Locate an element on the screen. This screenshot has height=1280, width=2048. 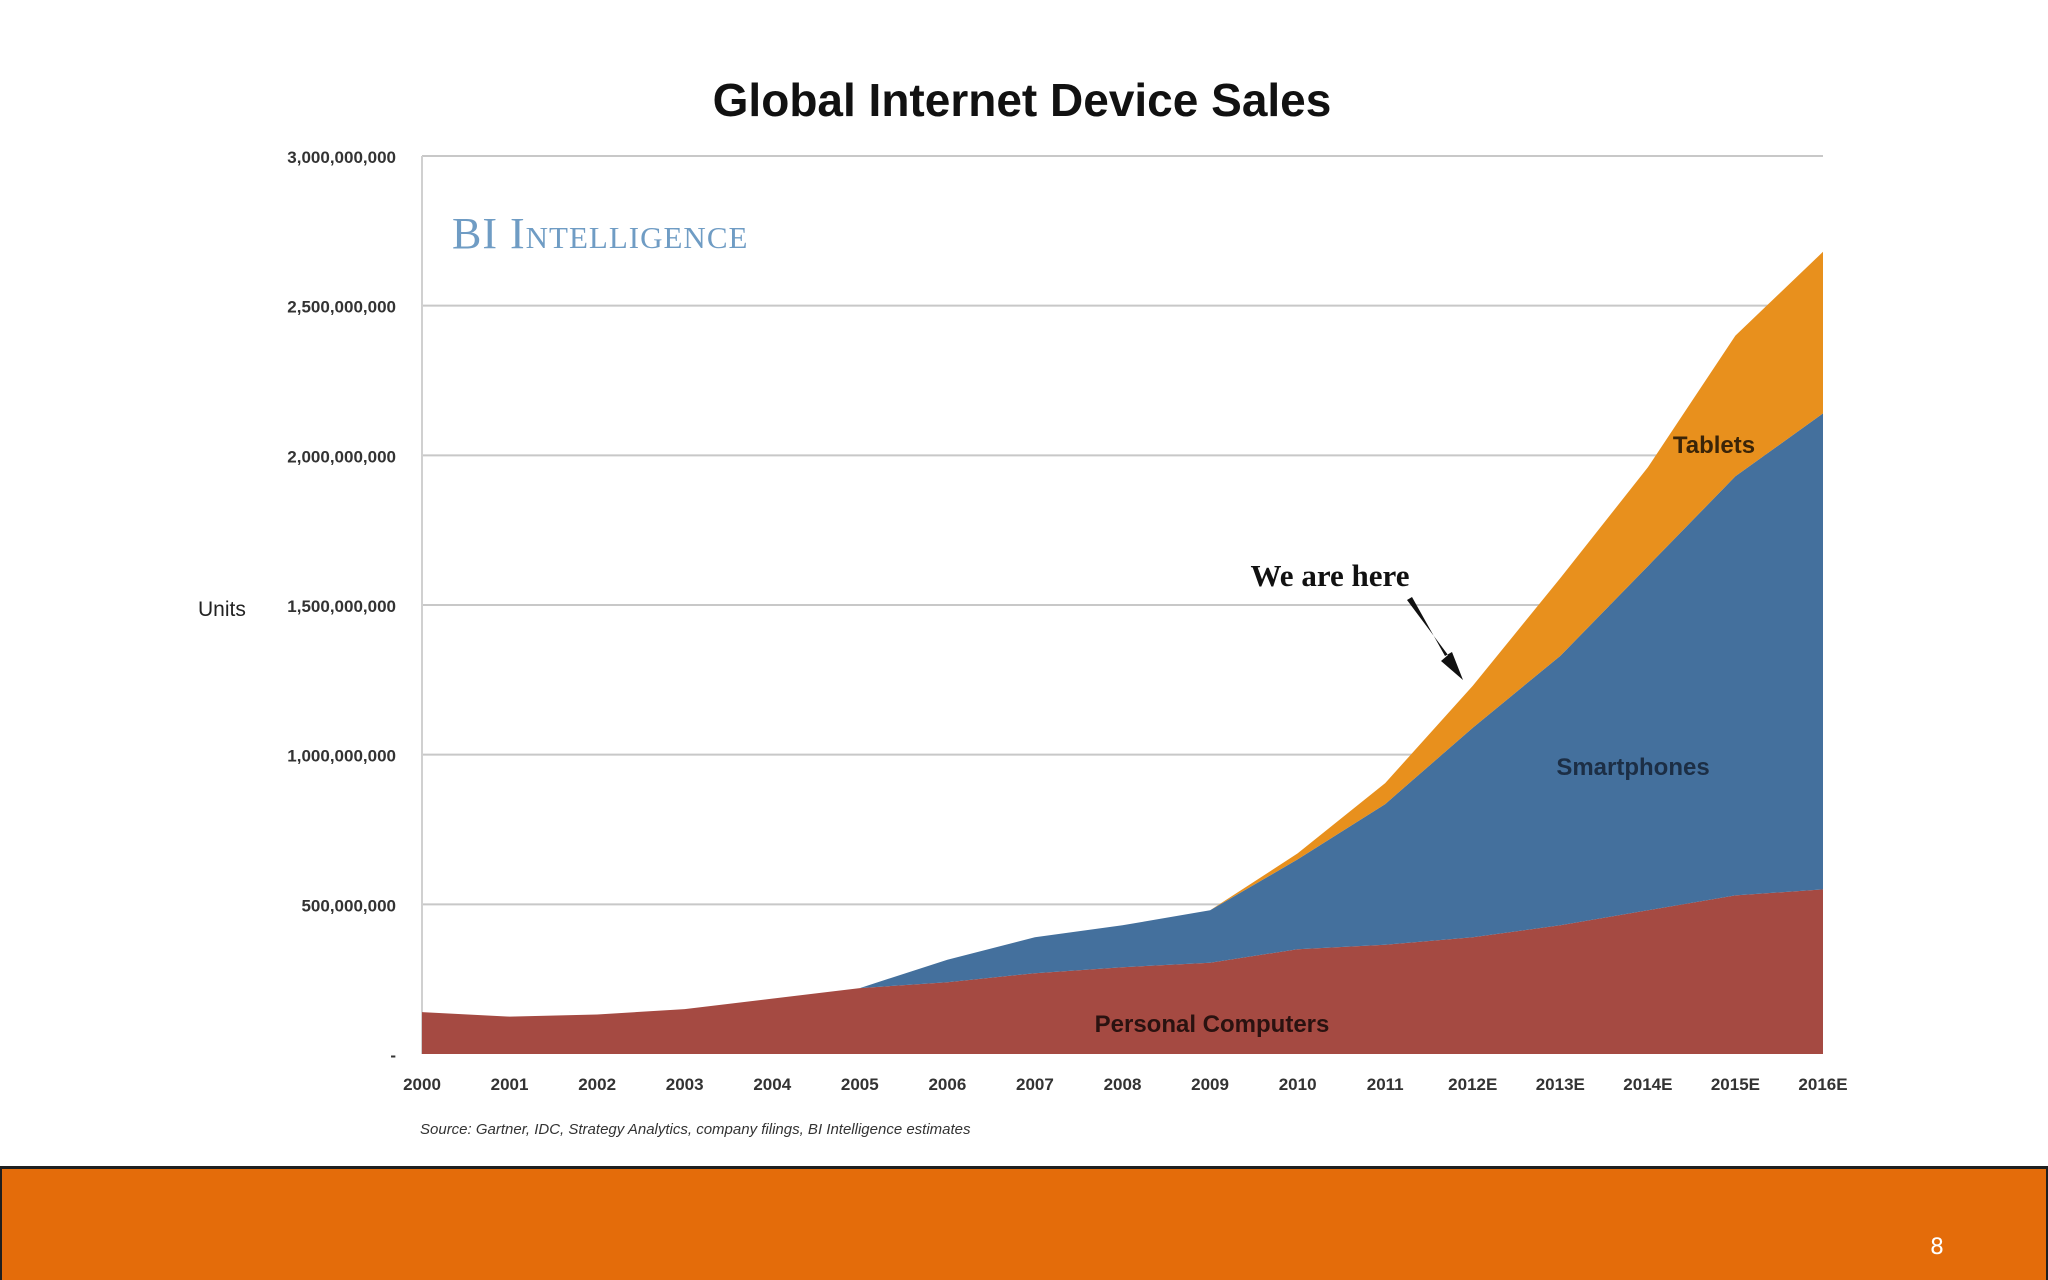
y-tick-label: 2,500,000,000 is located at coordinates (341, 307).